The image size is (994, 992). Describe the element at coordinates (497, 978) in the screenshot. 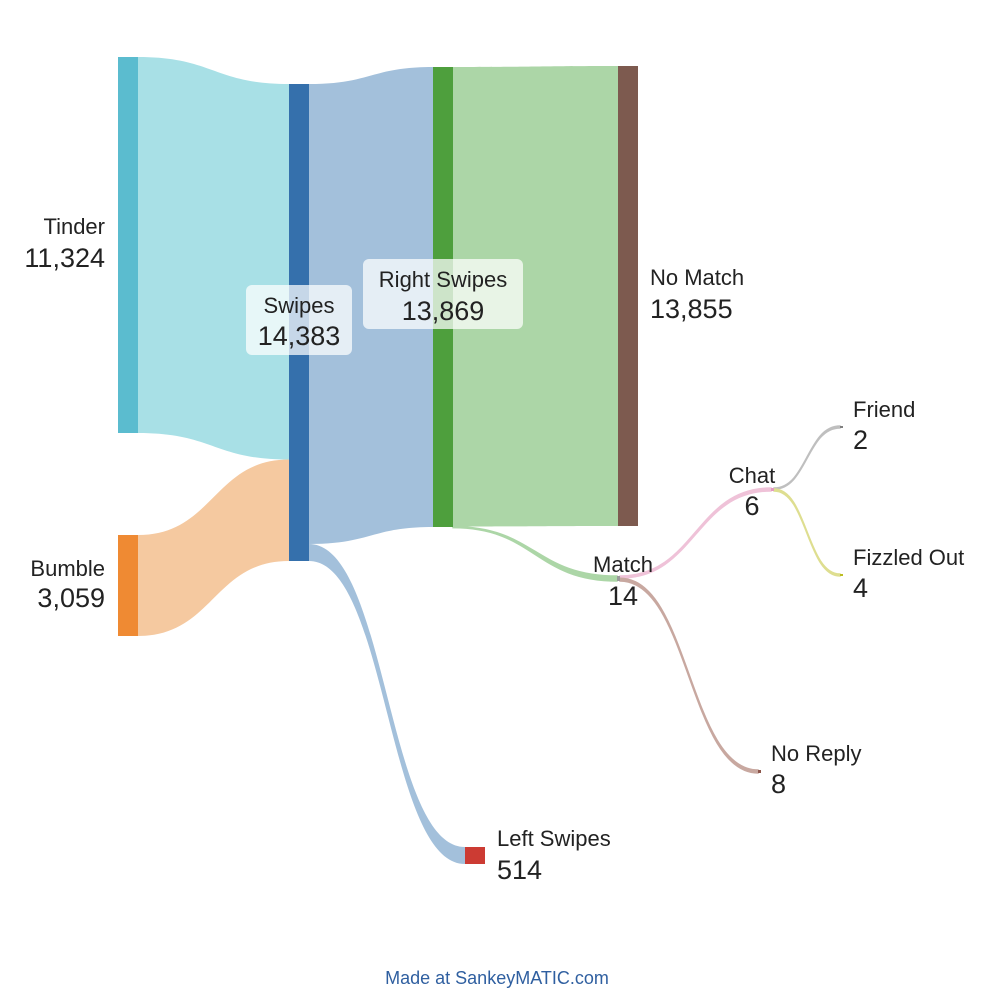

I see `credit-link: Made at SankeyMATIC.com` at that location.